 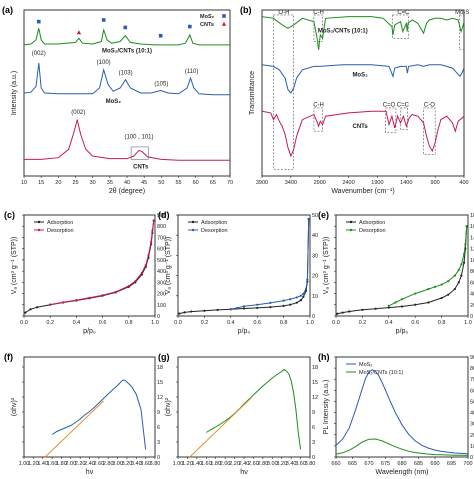 I want to click on series-line-adsorption, so click(x=402, y=270).